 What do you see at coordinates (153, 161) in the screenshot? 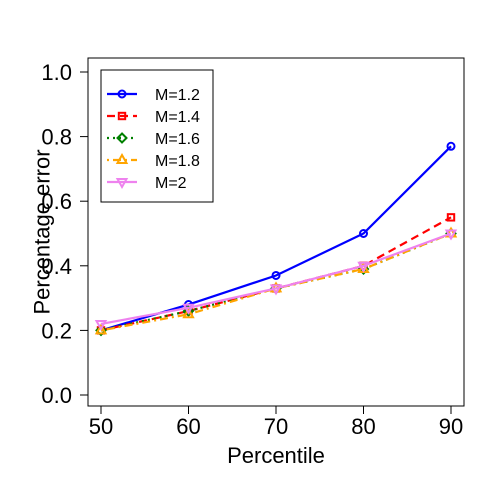
I see `legend-entry: M=1.8` at bounding box center [153, 161].